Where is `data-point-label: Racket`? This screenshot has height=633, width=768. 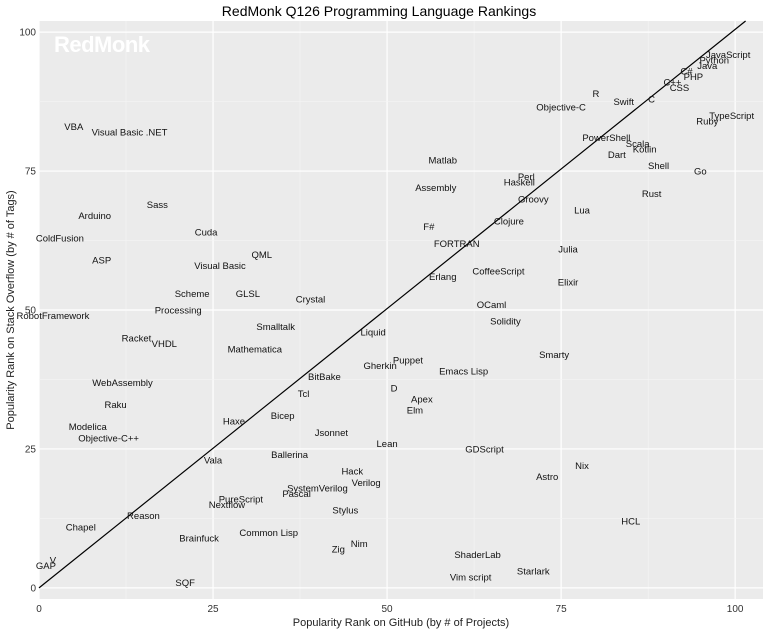
data-point-label: Racket is located at coordinates (137, 338).